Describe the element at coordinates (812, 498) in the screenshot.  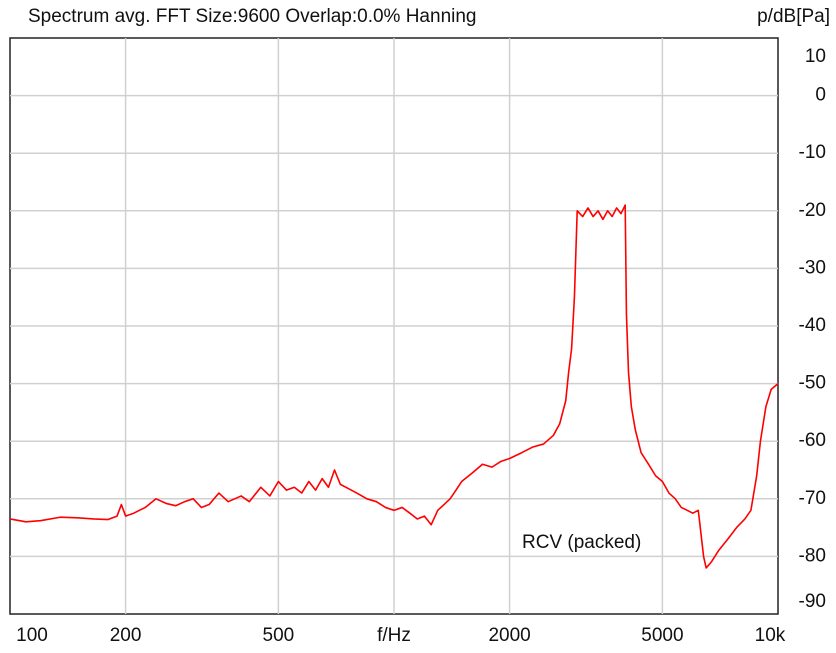
I see `y-tick-label: -70` at that location.